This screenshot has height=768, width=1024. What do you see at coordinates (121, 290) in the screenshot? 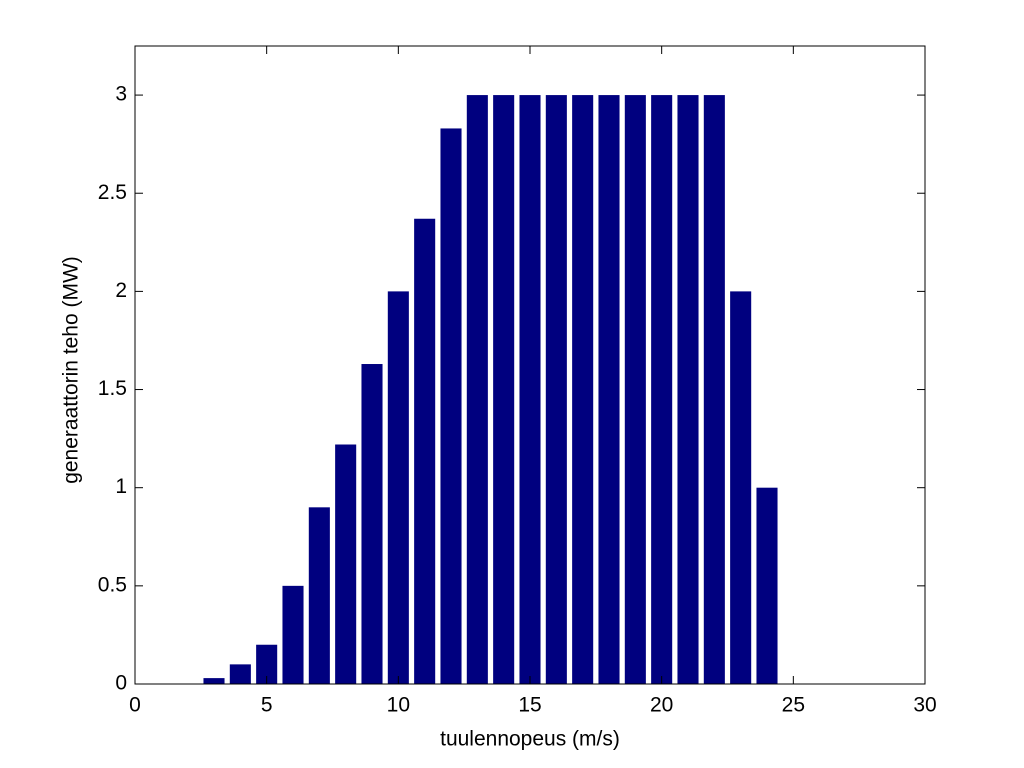
I see `y-tick-label: 2` at bounding box center [121, 290].